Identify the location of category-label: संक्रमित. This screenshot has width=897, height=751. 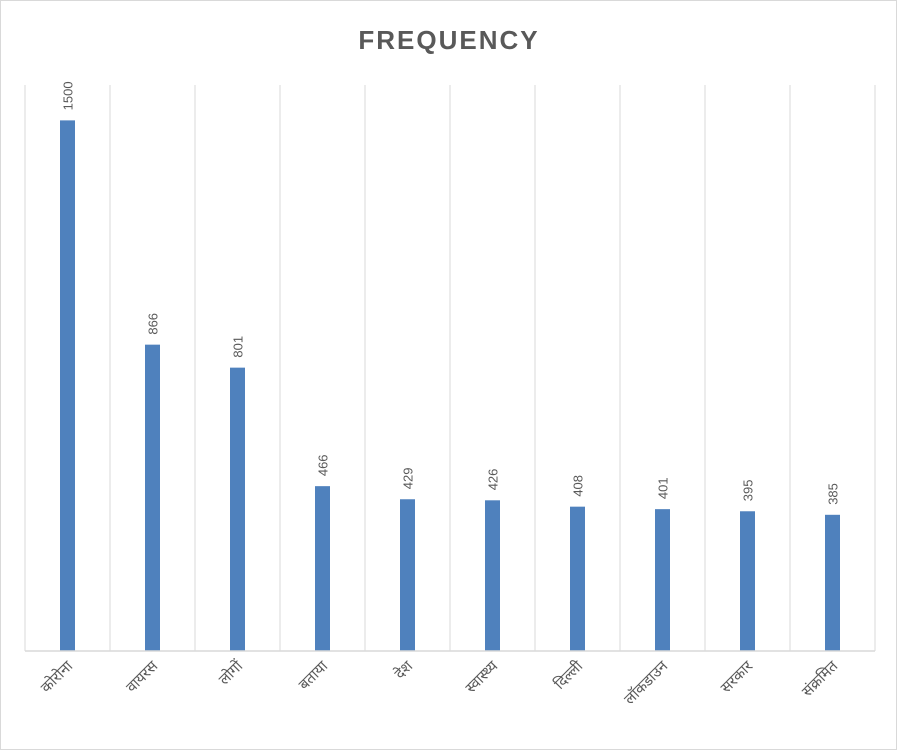
(819, 678).